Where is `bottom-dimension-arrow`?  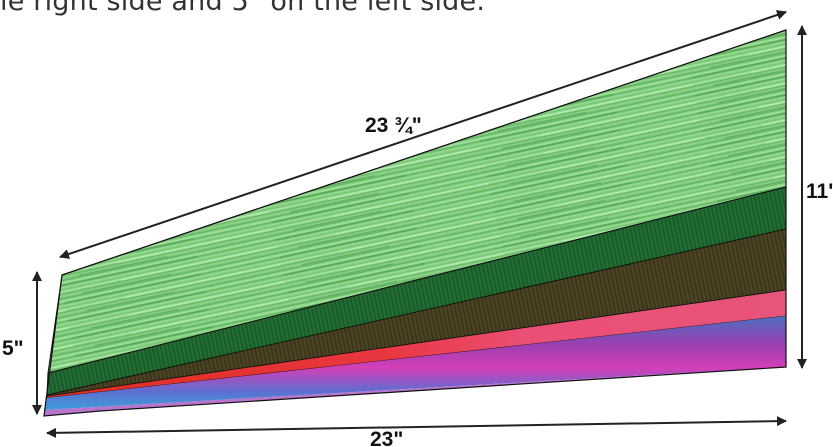 bottom-dimension-arrow is located at coordinates (416, 427).